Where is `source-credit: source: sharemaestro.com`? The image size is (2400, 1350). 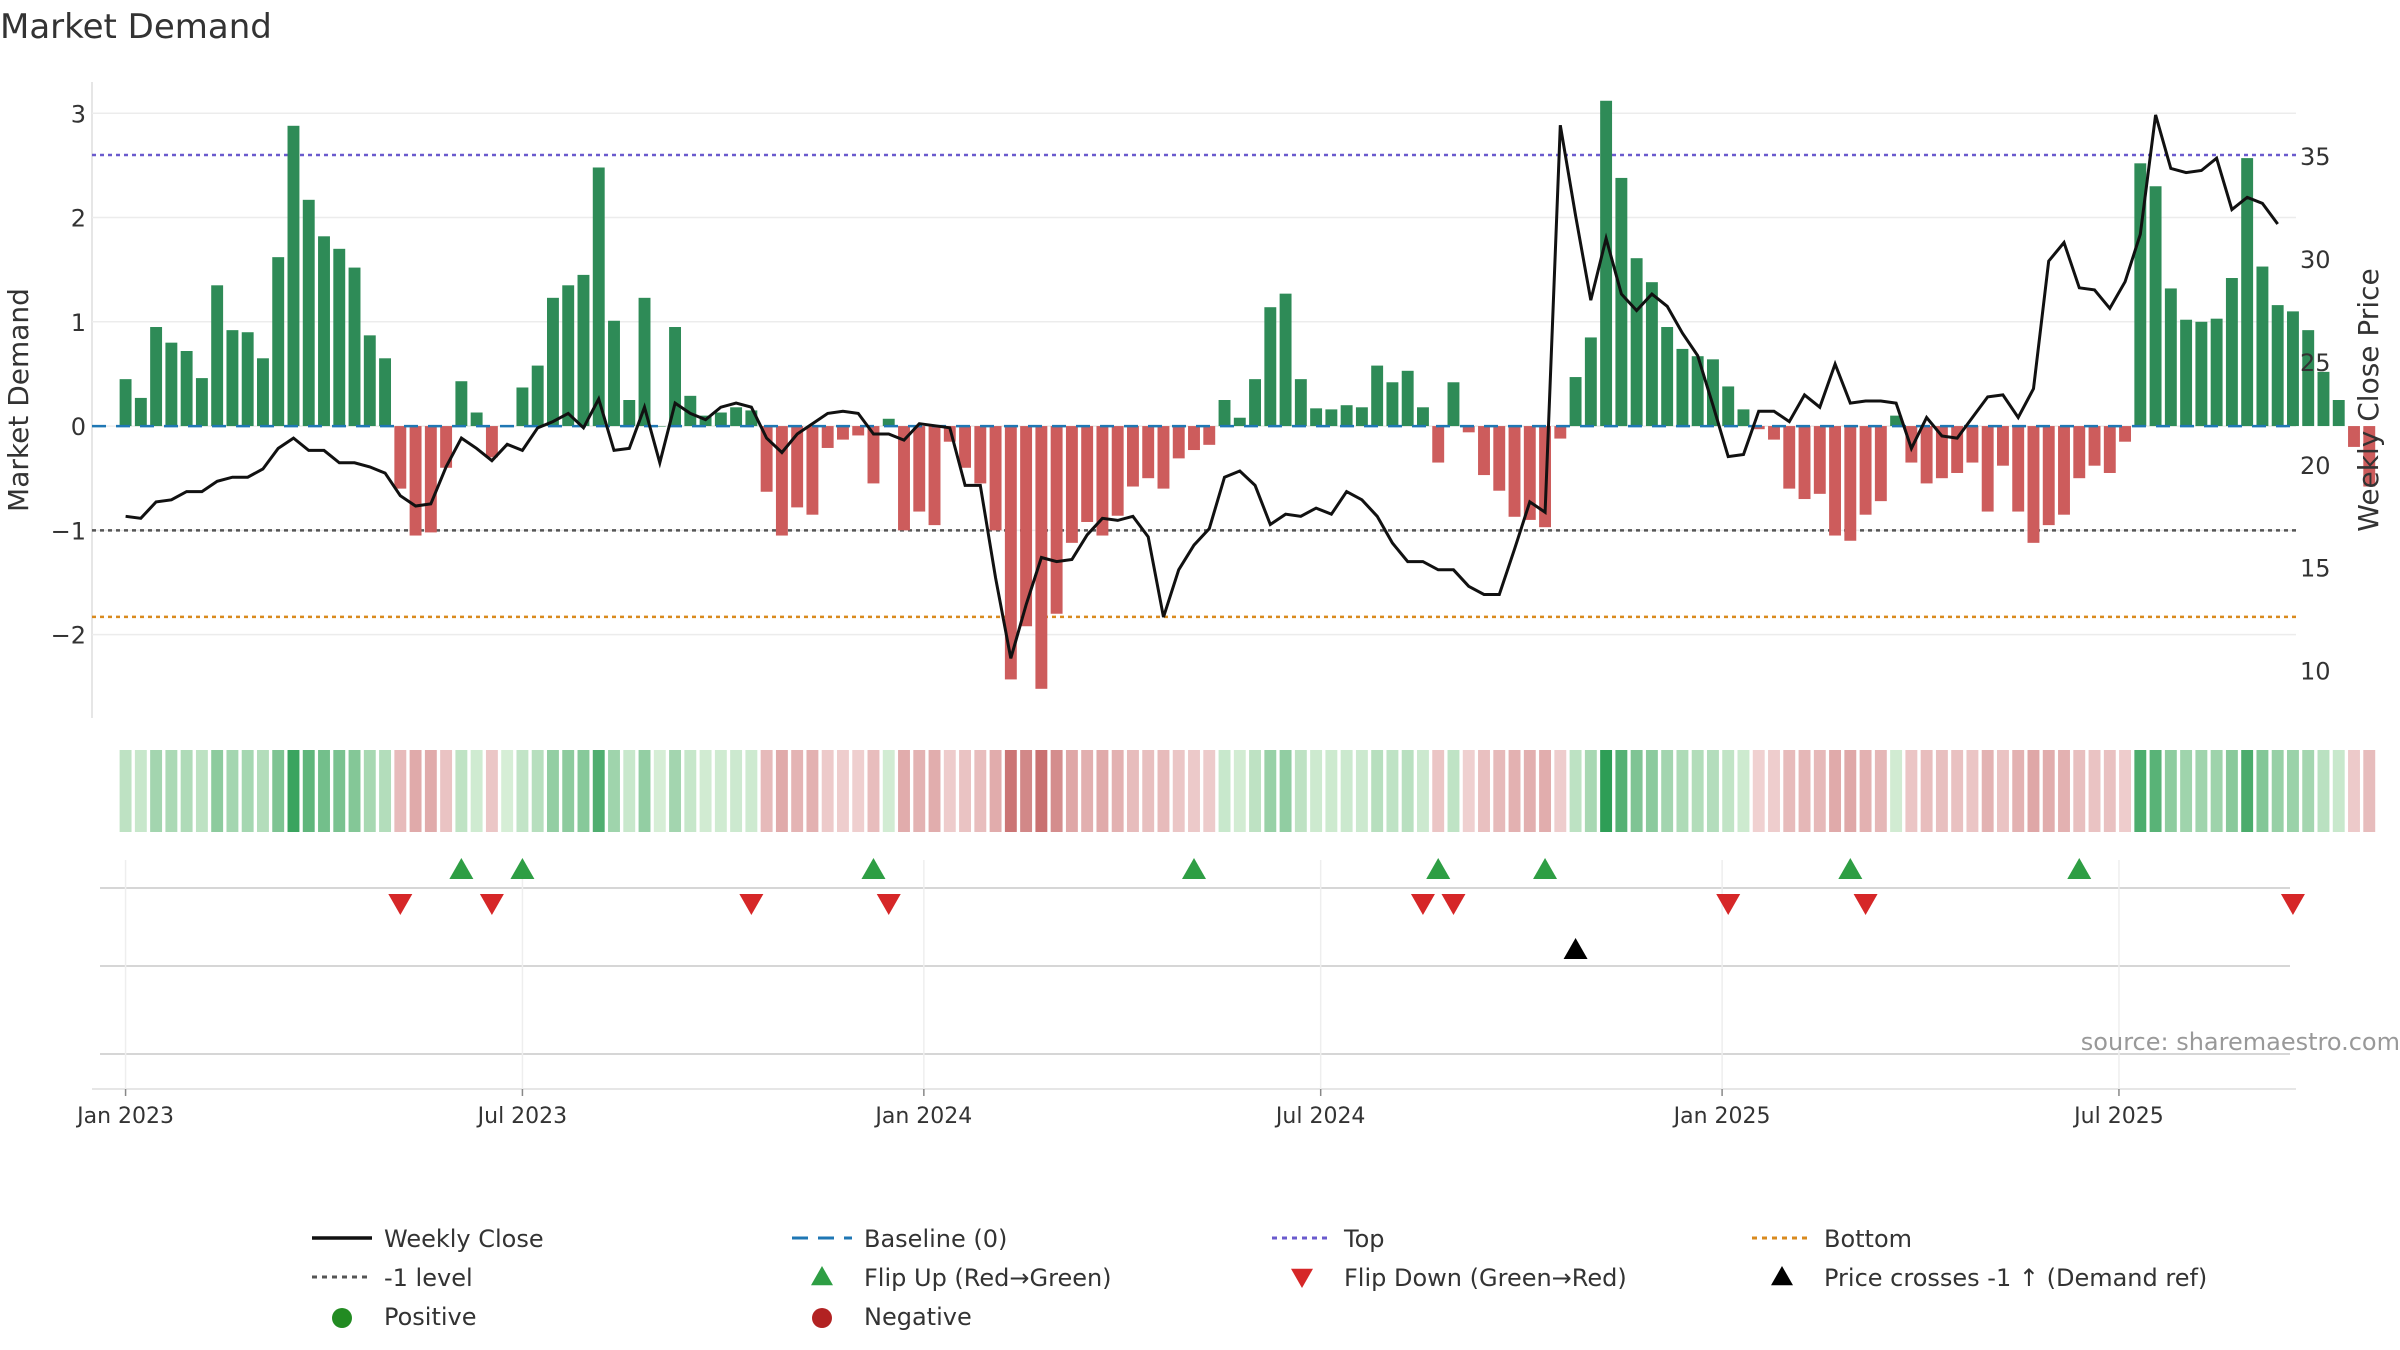
source-credit: source: sharemaestro.com is located at coordinates (2240, 1042).